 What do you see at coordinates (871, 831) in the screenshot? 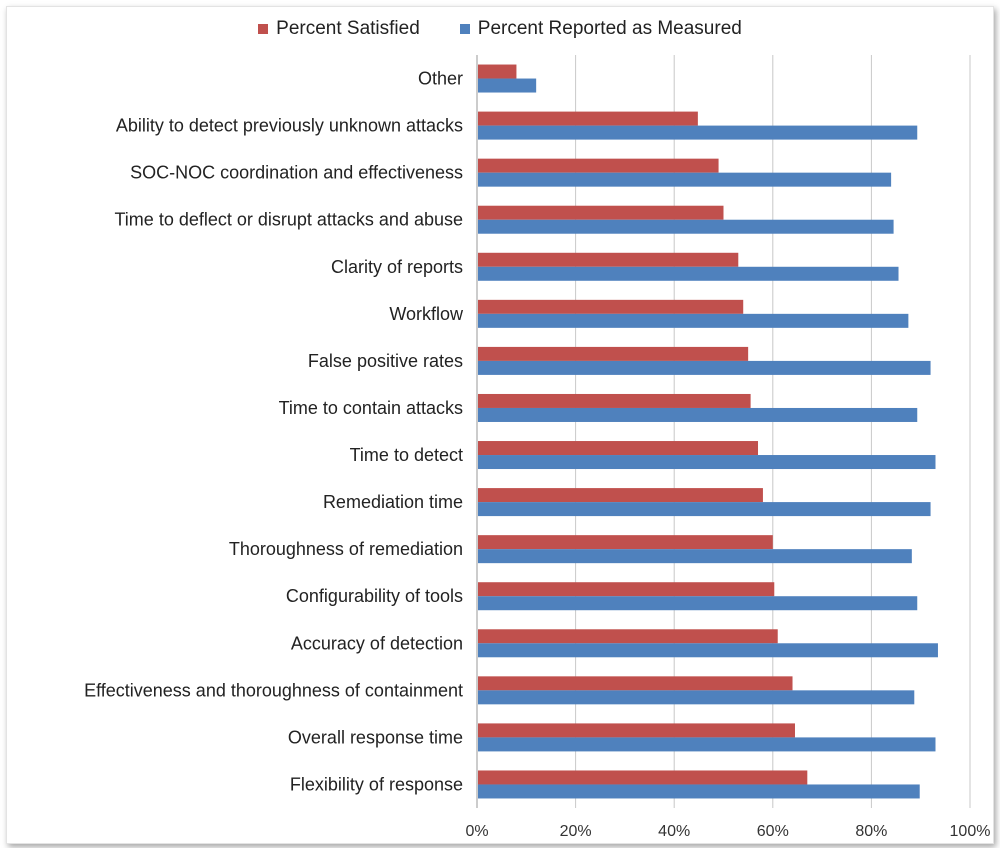
I see `x-tick-label: 80%` at bounding box center [871, 831].